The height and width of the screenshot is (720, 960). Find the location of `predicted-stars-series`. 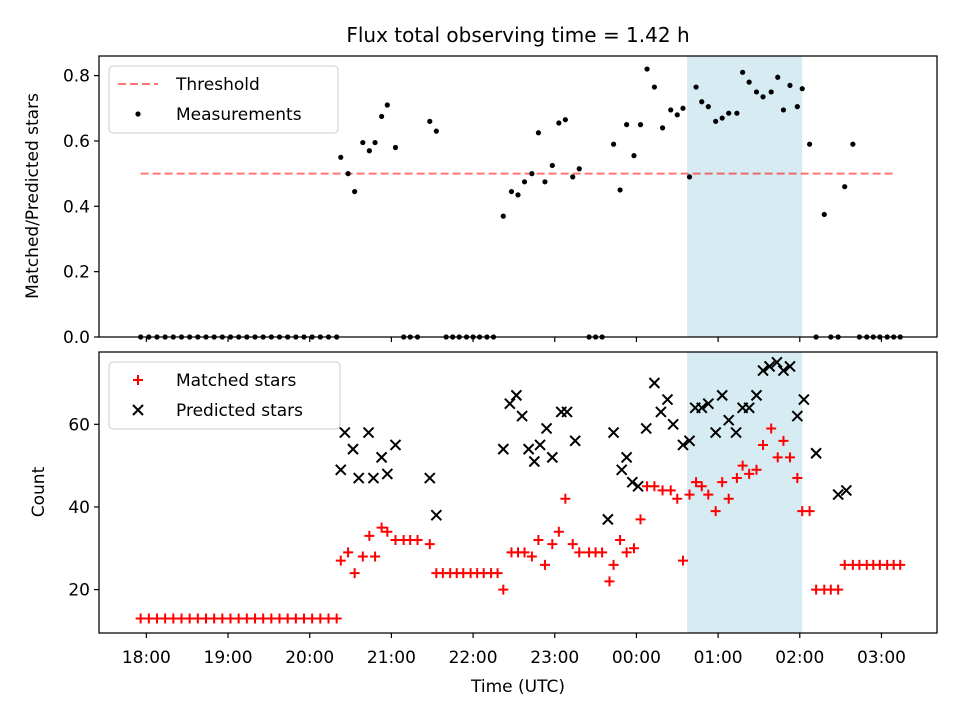

predicted-stars-series is located at coordinates (594, 441).